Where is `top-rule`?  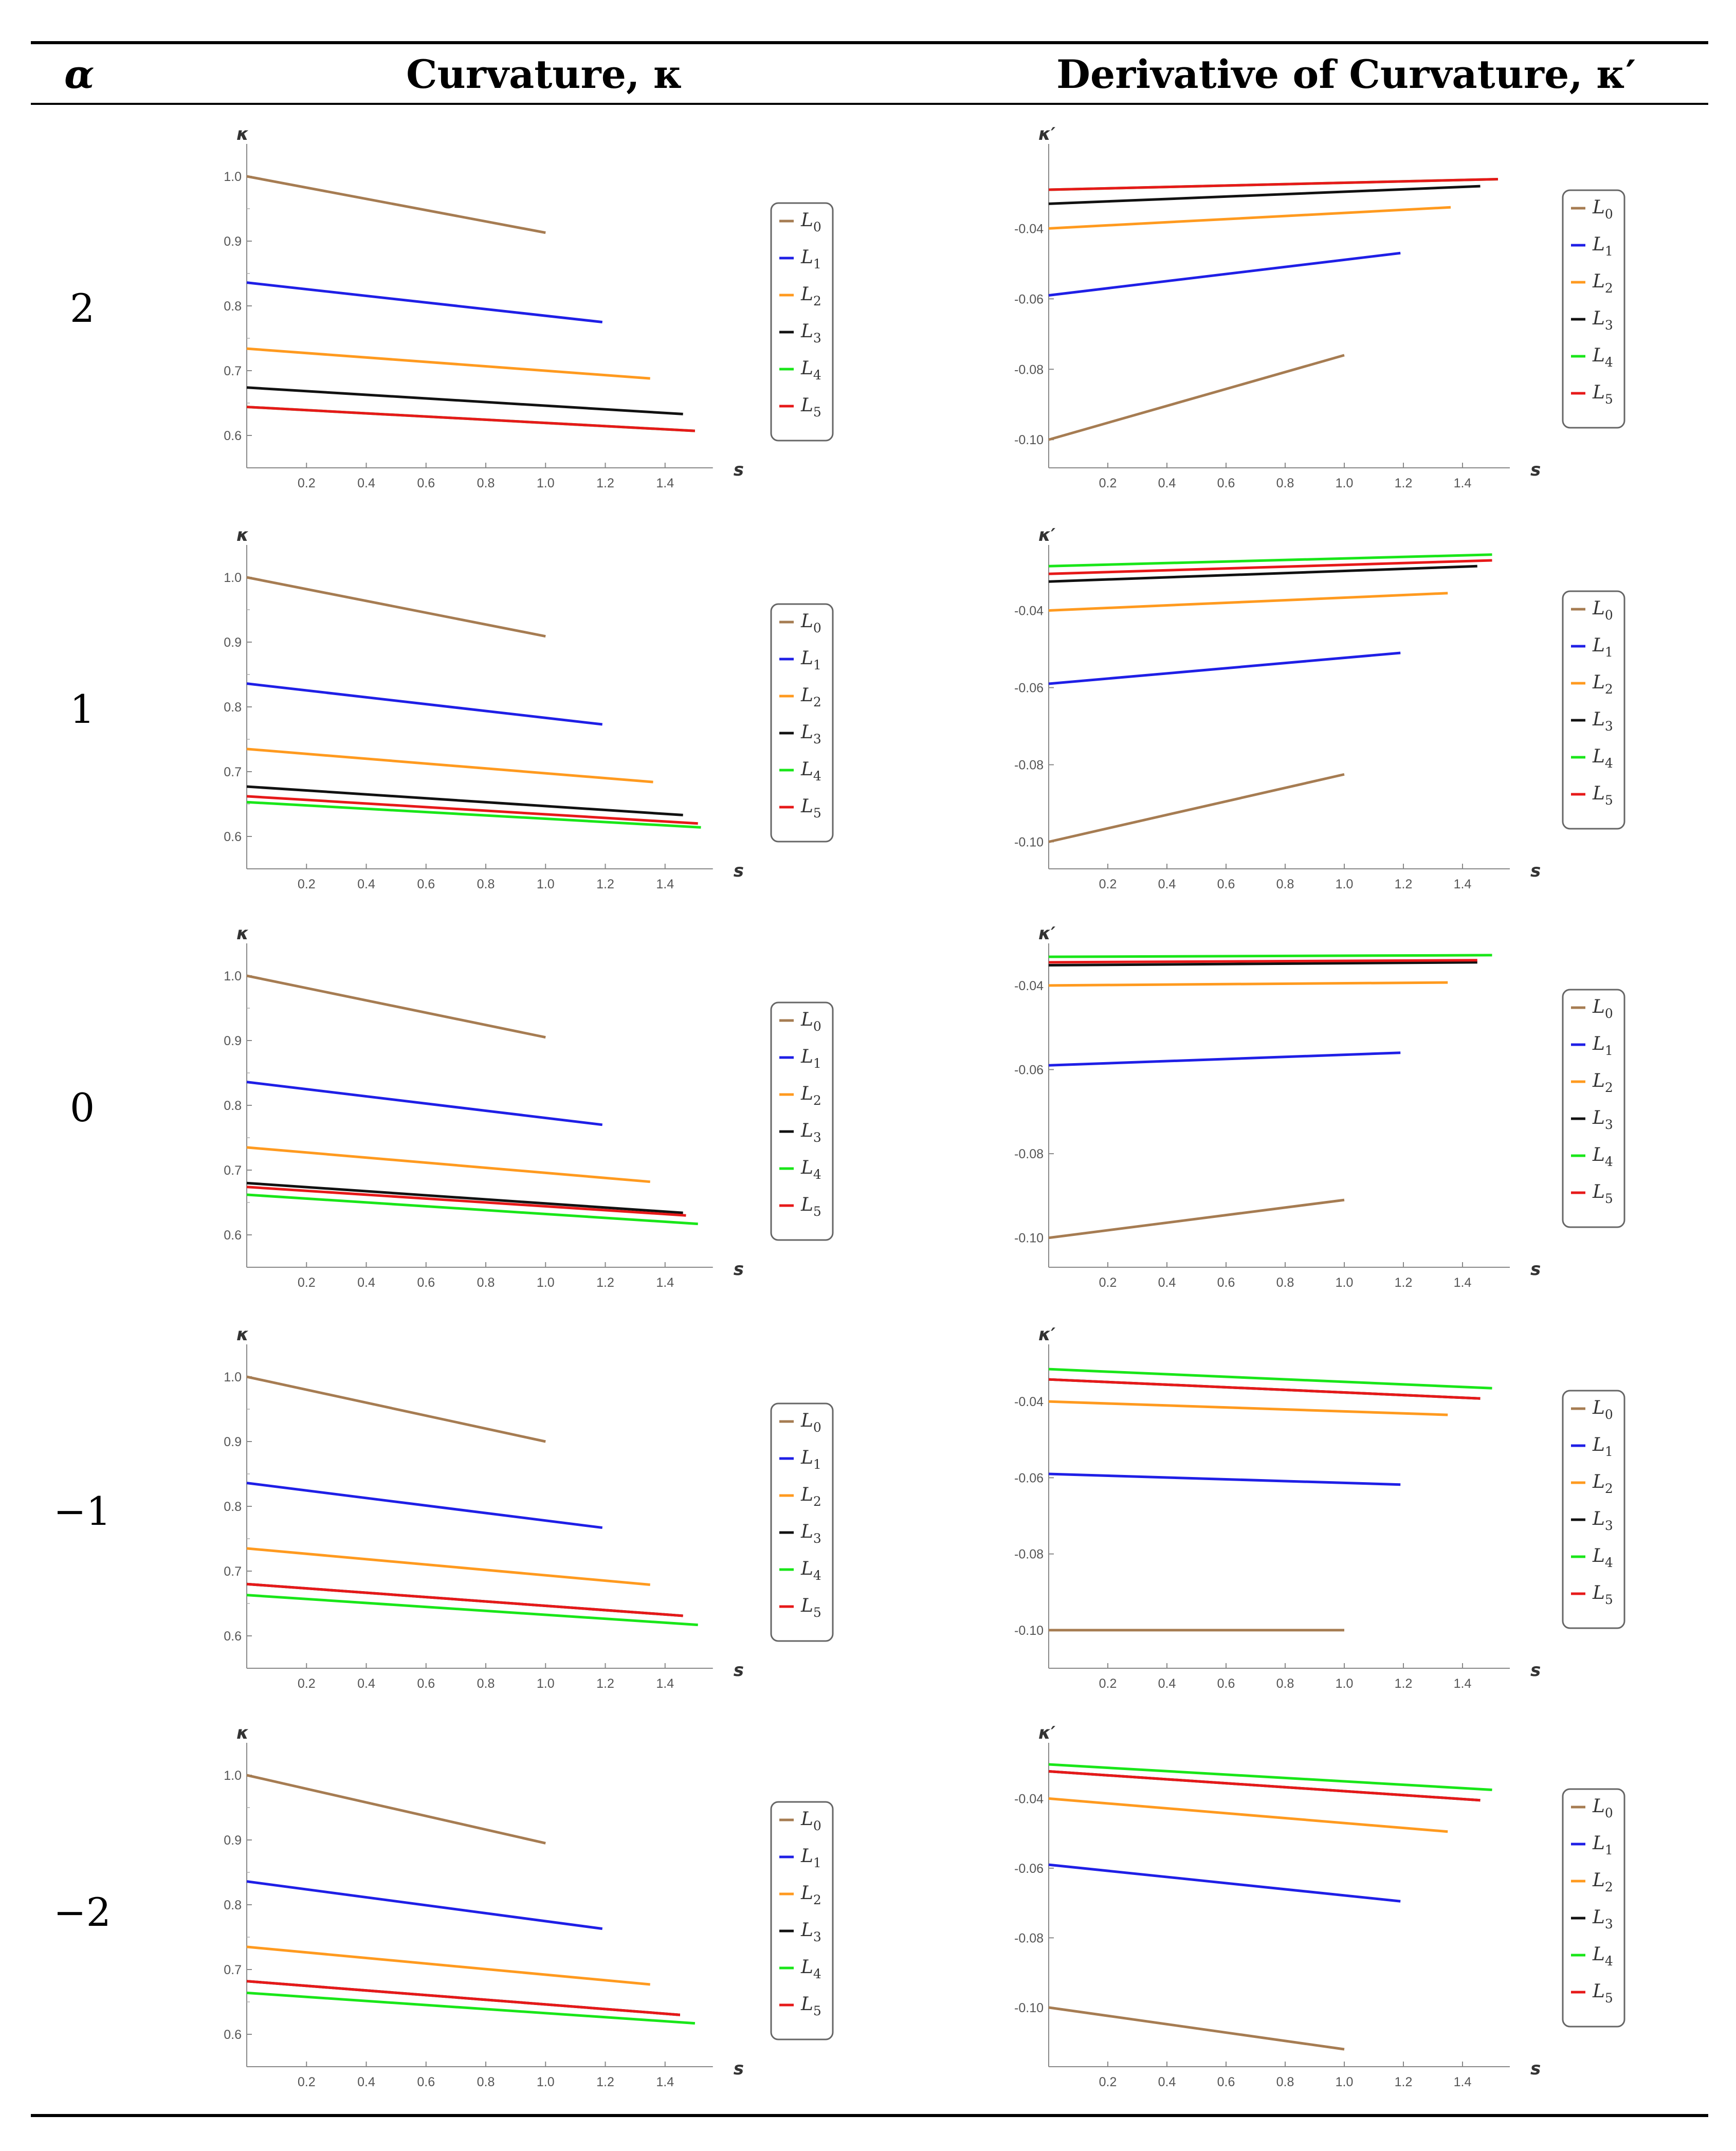 top-rule is located at coordinates (869, 42).